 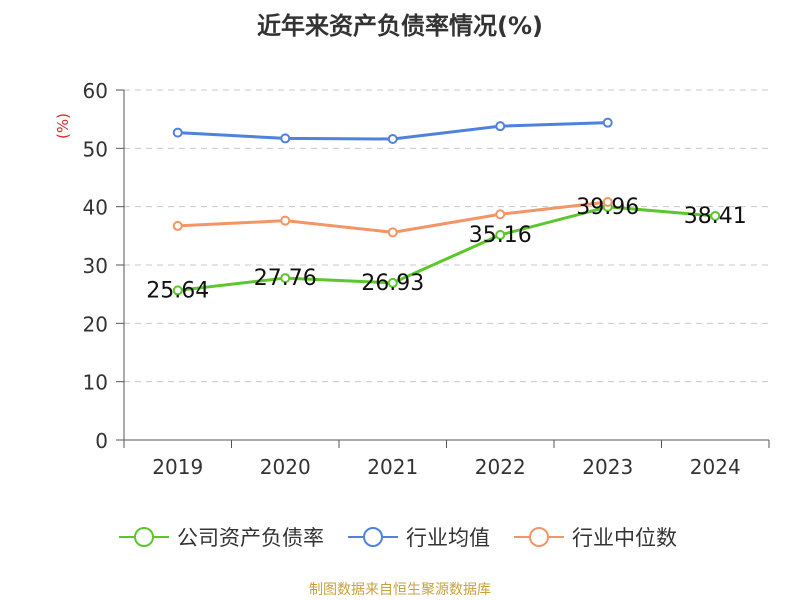 What do you see at coordinates (624, 538) in the screenshot?
I see `legend-label: 行业中位数` at bounding box center [624, 538].